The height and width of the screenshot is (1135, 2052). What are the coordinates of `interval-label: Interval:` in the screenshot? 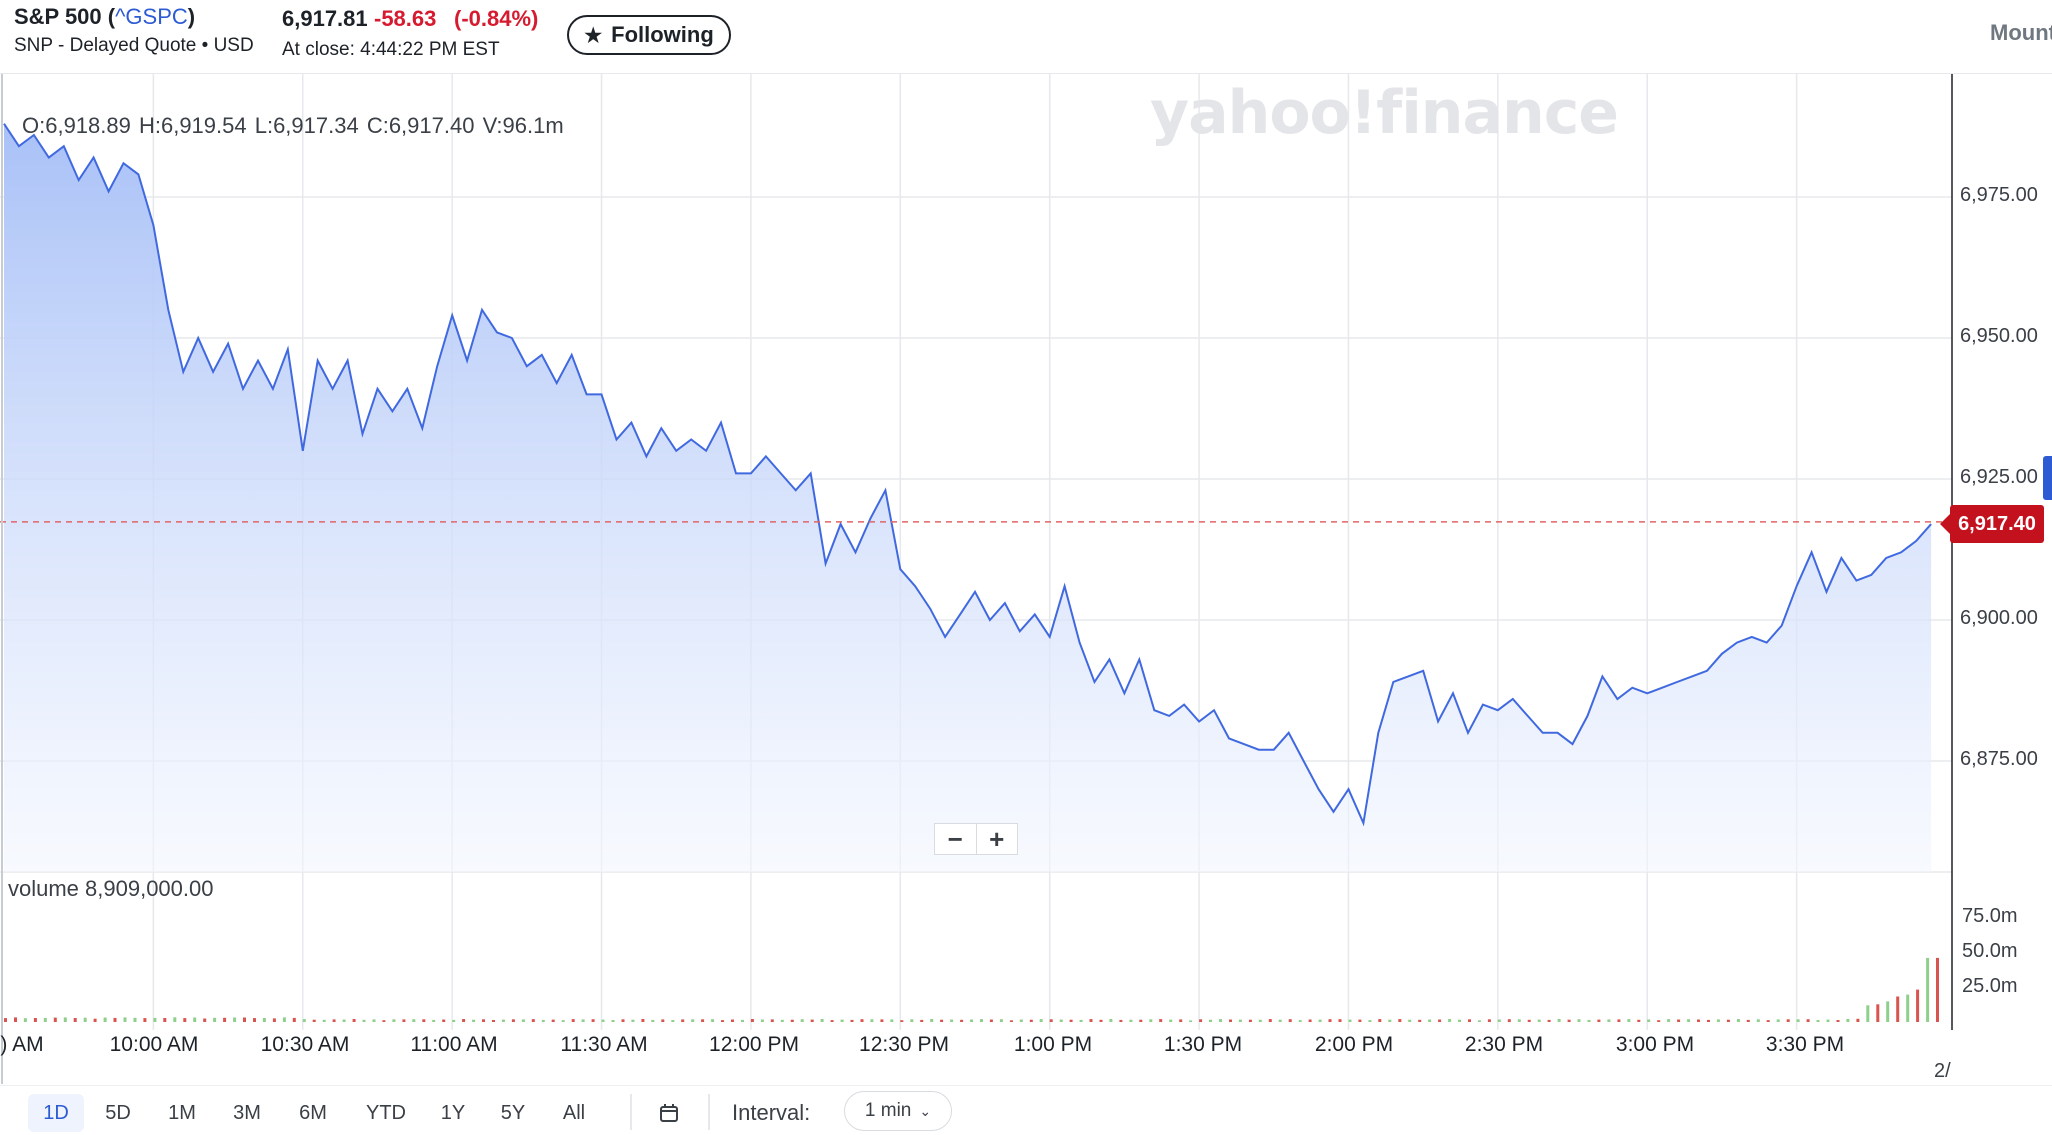 It's located at (771, 1112).